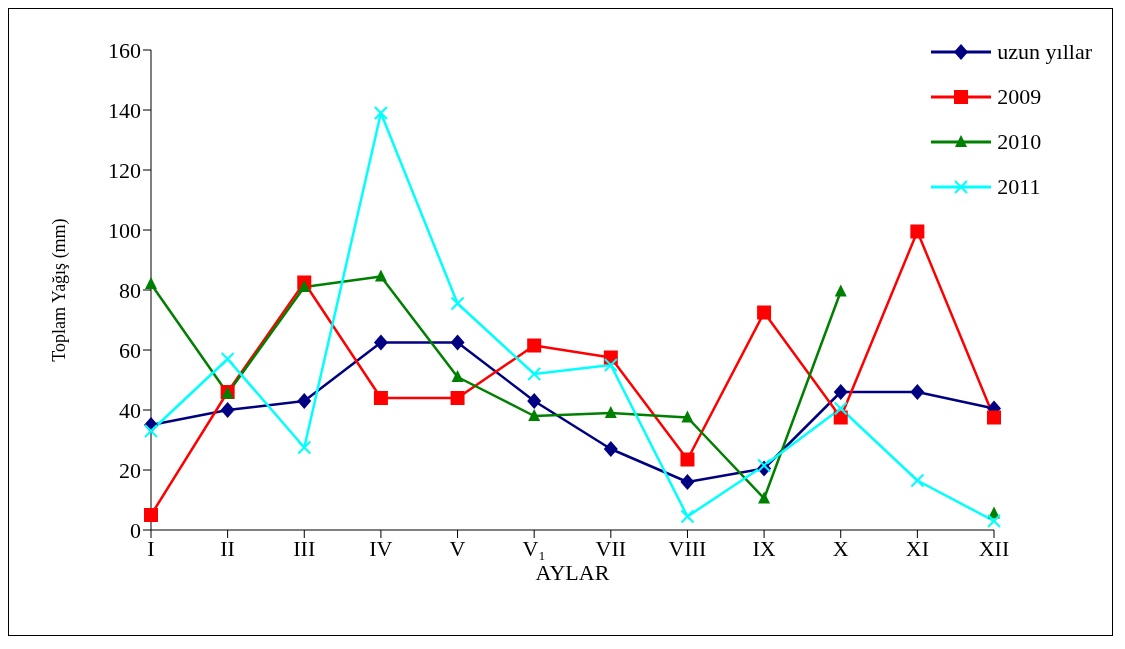 The height and width of the screenshot is (649, 1125). I want to click on x-tick-label: IV, so click(381, 548).